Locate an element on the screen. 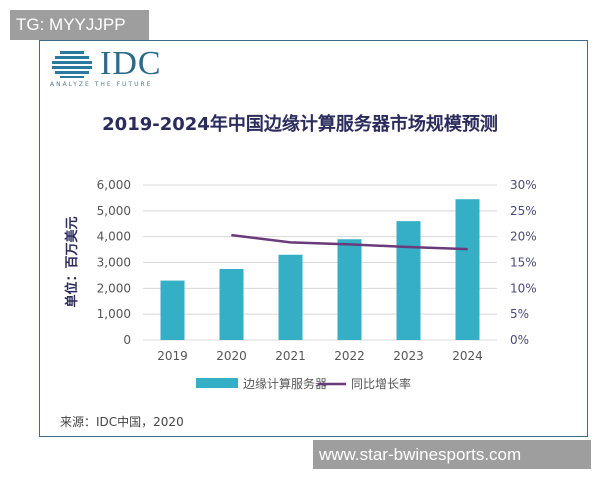 This screenshot has width=600, height=480. channel-label: TG: MYYJJPP is located at coordinates (79, 25).